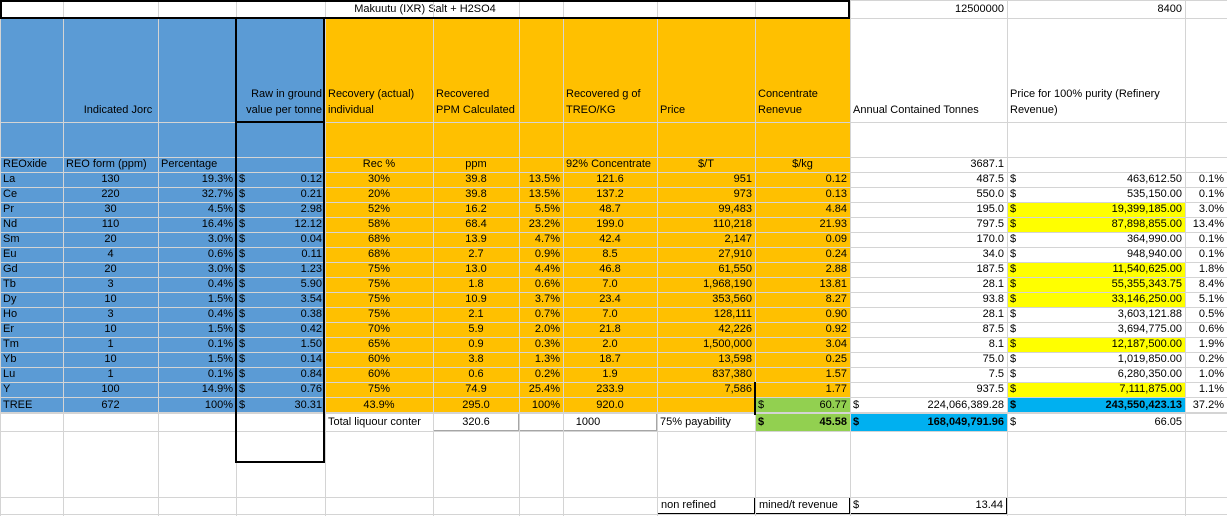 Image resolution: width=1227 pixels, height=516 pixels. What do you see at coordinates (706, 194) in the screenshot?
I see `price-cell: 973` at bounding box center [706, 194].